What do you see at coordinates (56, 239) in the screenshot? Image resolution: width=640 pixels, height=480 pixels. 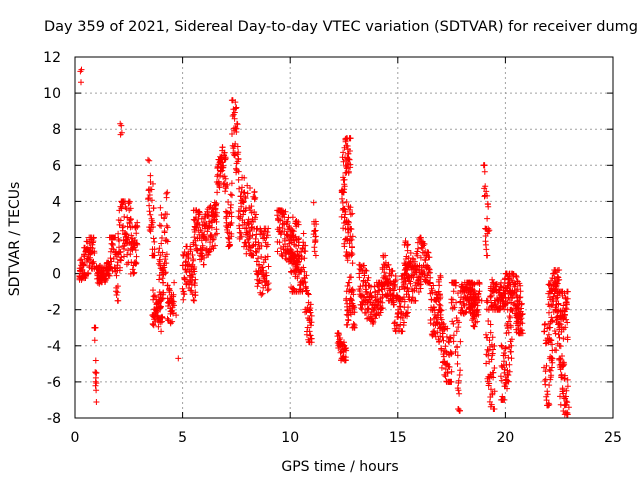 I see `y-tick-label: 2` at bounding box center [56, 239].